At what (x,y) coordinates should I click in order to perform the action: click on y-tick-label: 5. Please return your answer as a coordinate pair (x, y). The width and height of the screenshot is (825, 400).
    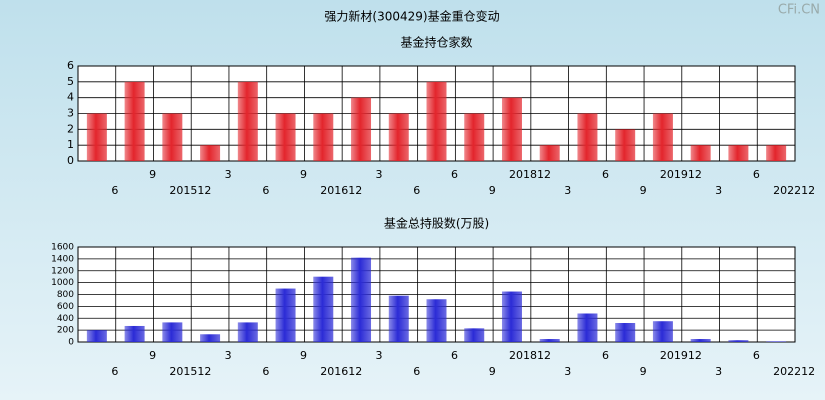
    Looking at the image, I should click on (70, 81).